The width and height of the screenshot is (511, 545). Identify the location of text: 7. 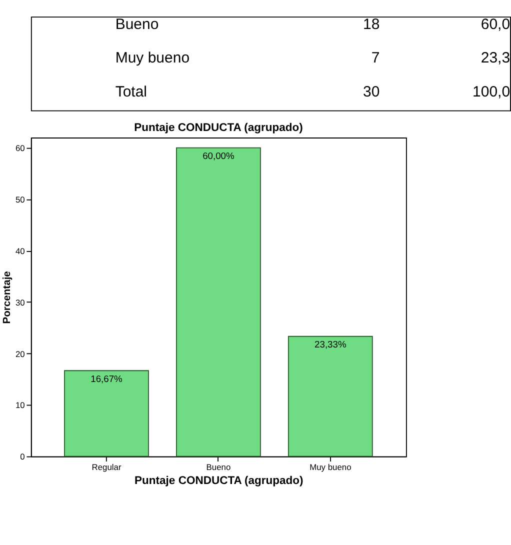
(375, 58).